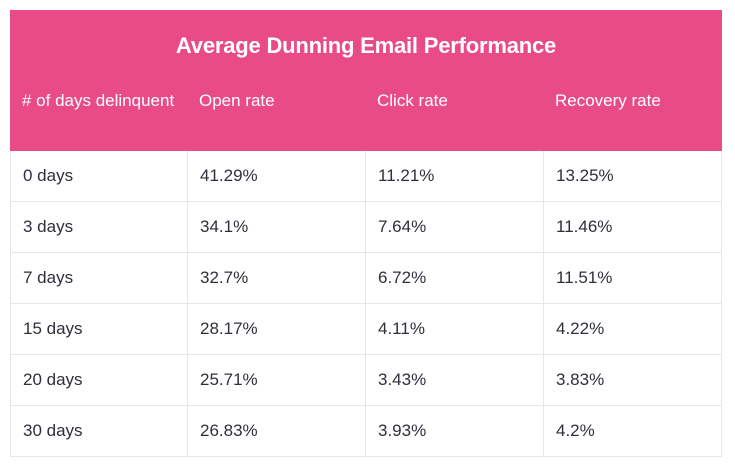 This screenshot has height=472, width=735. Describe the element at coordinates (412, 100) in the screenshot. I see `column-header-click-rate: Click rate` at that location.